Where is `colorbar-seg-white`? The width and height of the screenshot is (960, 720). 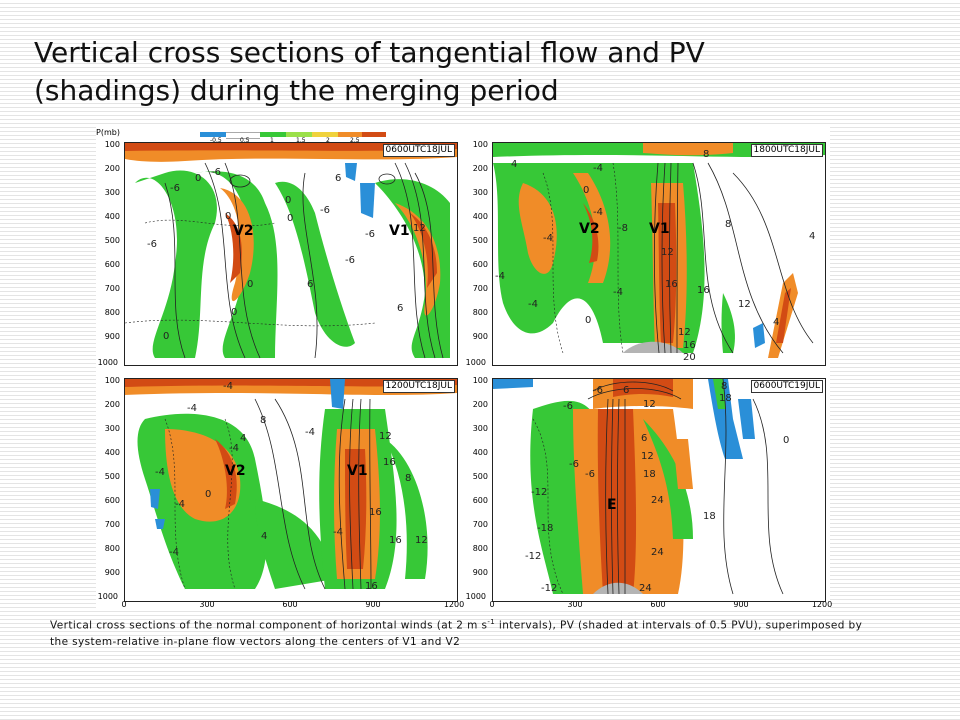
colorbar-seg-white is located at coordinates (243, 135).